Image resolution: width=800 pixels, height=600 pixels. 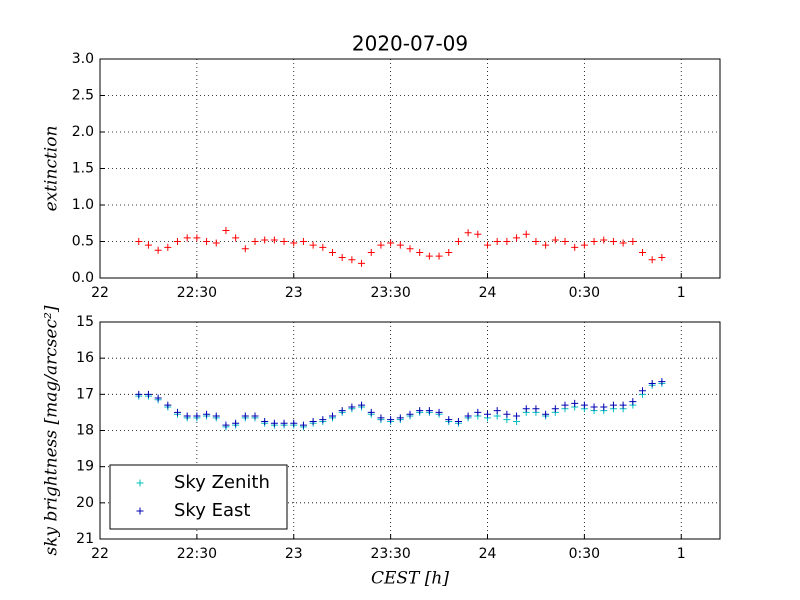 I want to click on x-tick-label: 23, so click(x=294, y=554).